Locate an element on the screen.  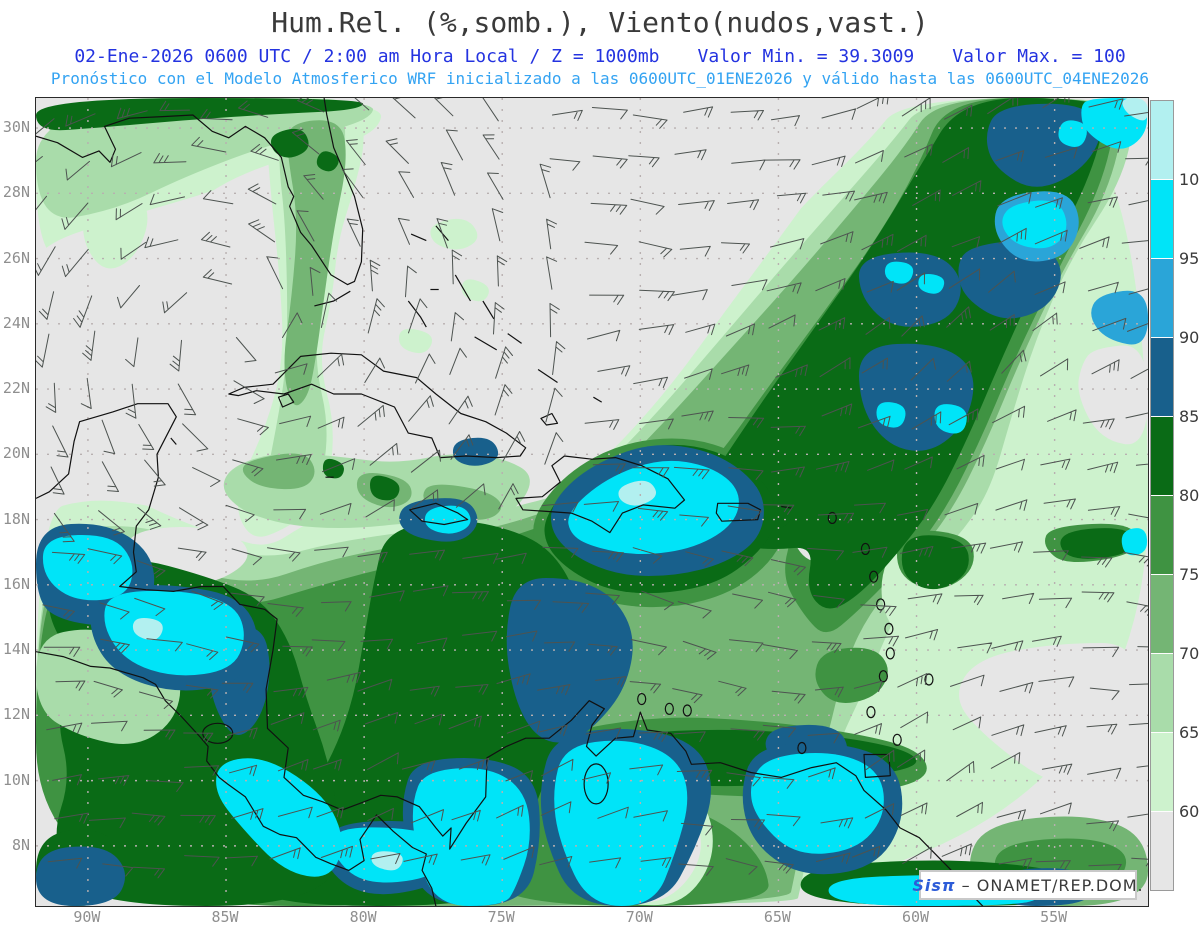
colorbar-label-90: 90 is located at coordinates (1189, 337).